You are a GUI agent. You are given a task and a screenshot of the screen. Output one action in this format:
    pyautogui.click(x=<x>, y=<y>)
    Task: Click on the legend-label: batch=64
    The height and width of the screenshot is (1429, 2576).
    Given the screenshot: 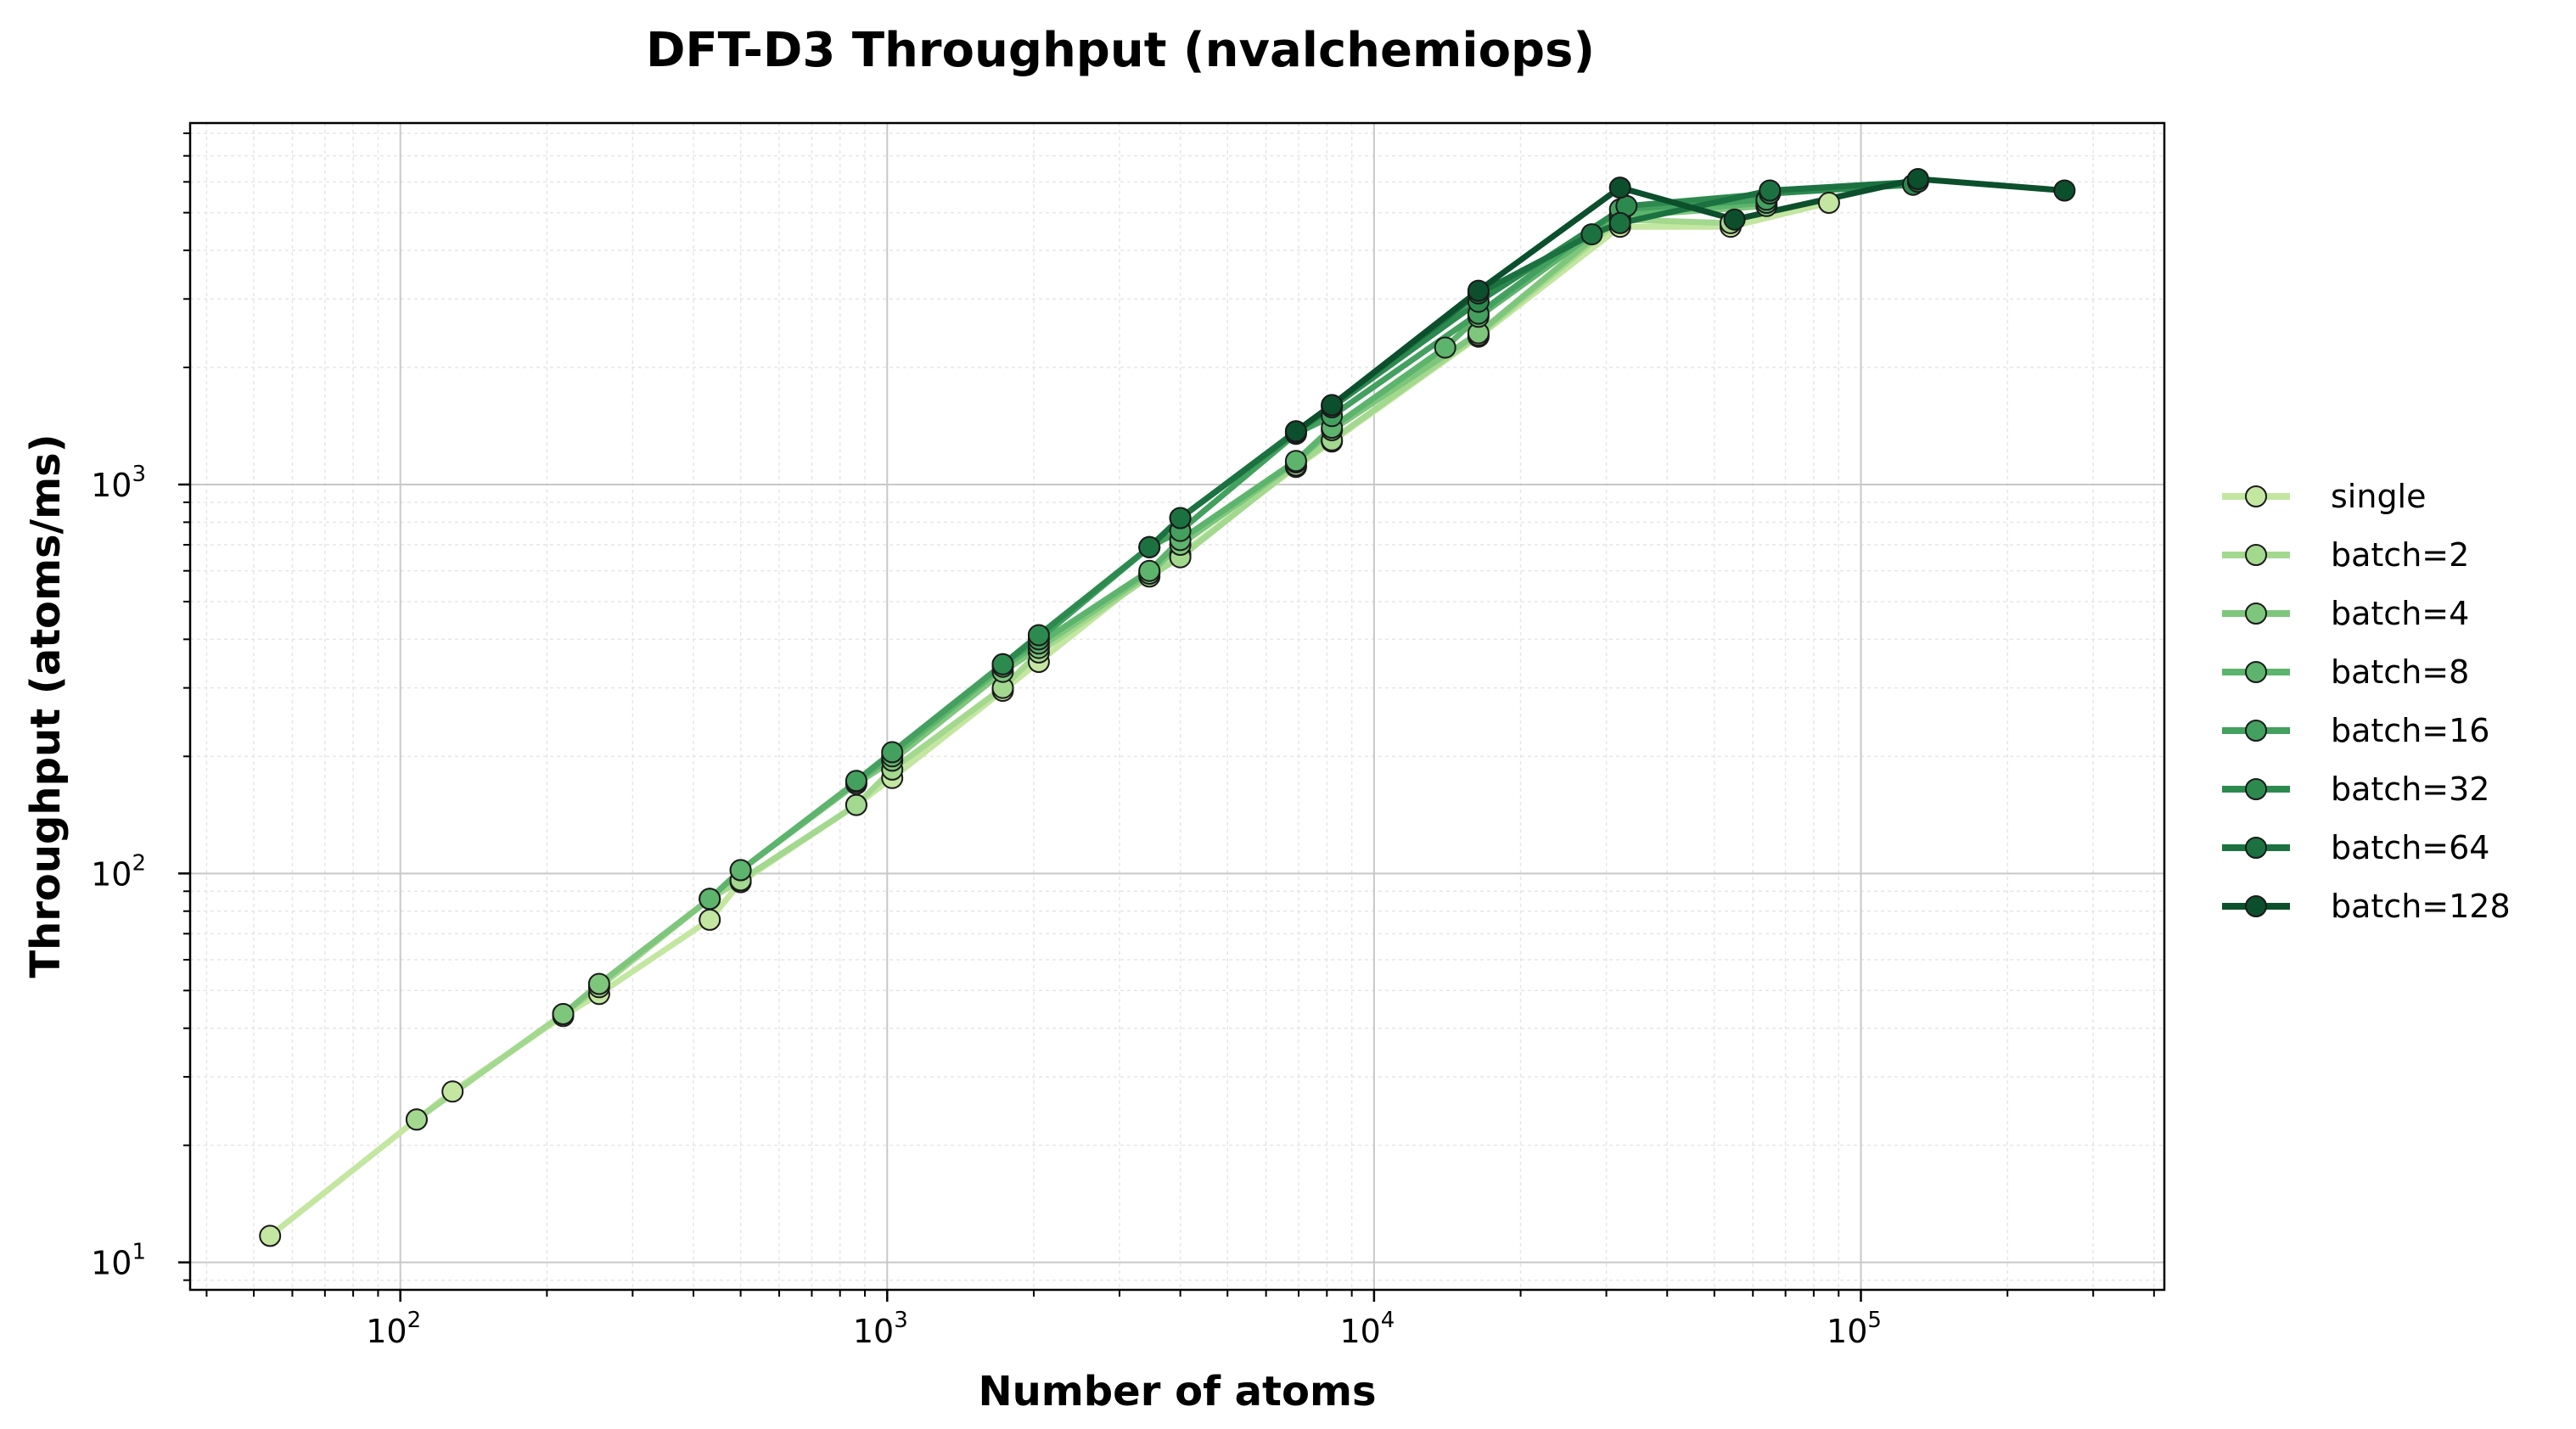 What is the action you would take?
    pyautogui.click(x=2410, y=847)
    